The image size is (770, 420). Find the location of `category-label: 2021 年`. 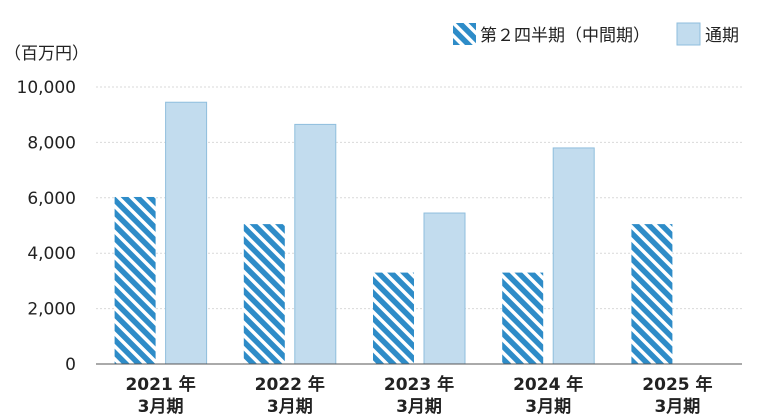

category-label: 2021 年 is located at coordinates (160, 384).